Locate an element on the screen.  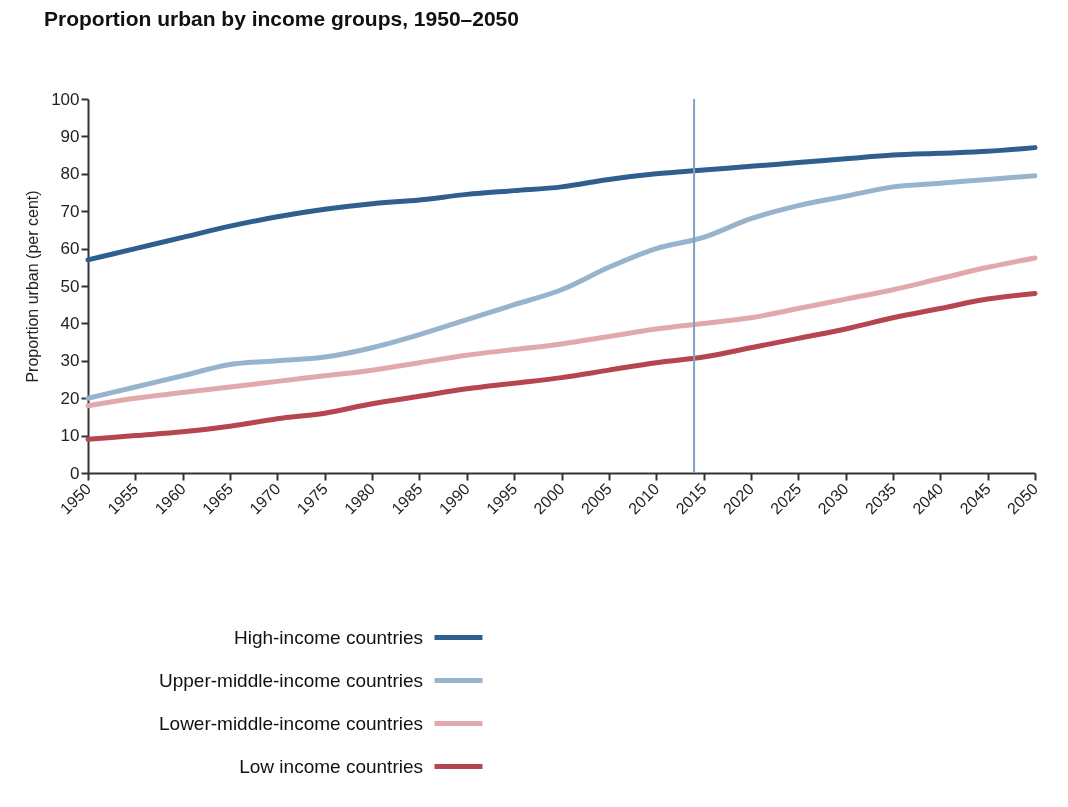
y-tick-label: 0 is located at coordinates (75, 473).